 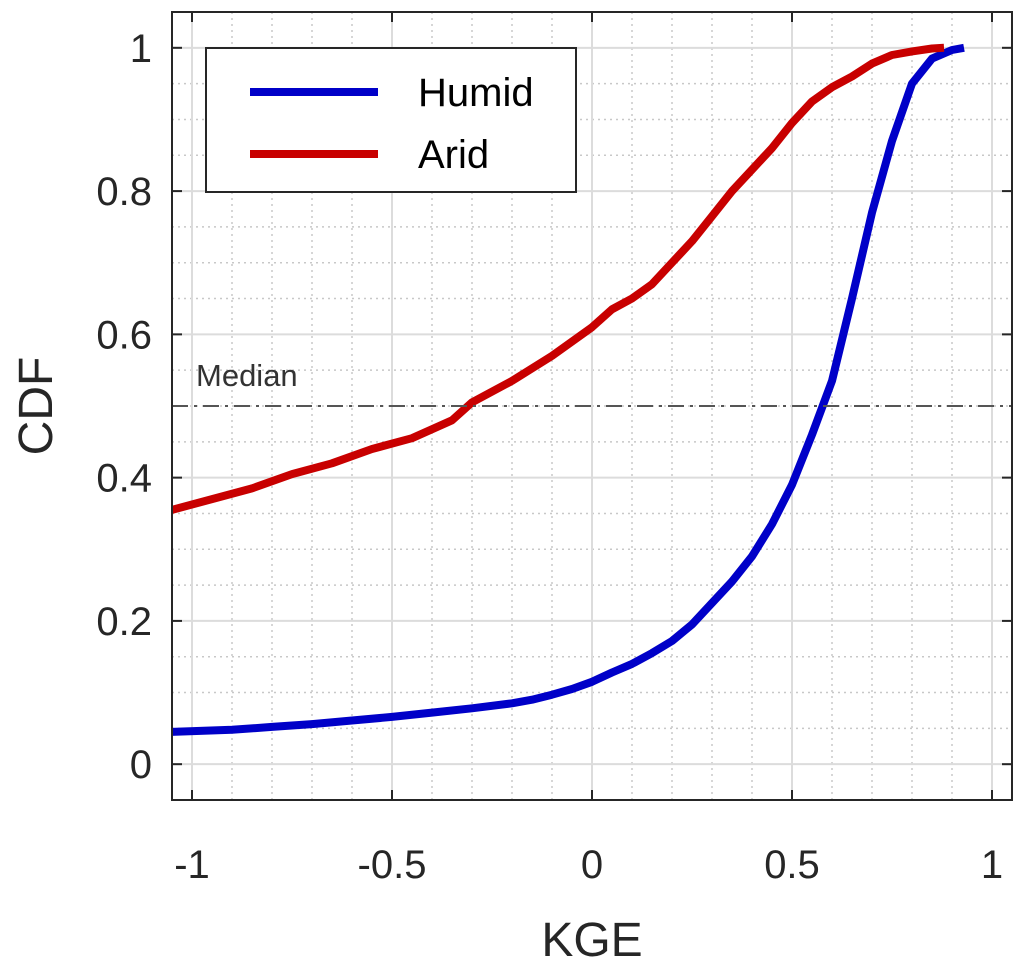 What do you see at coordinates (36, 406) in the screenshot?
I see `y-axis-label: CDF` at bounding box center [36, 406].